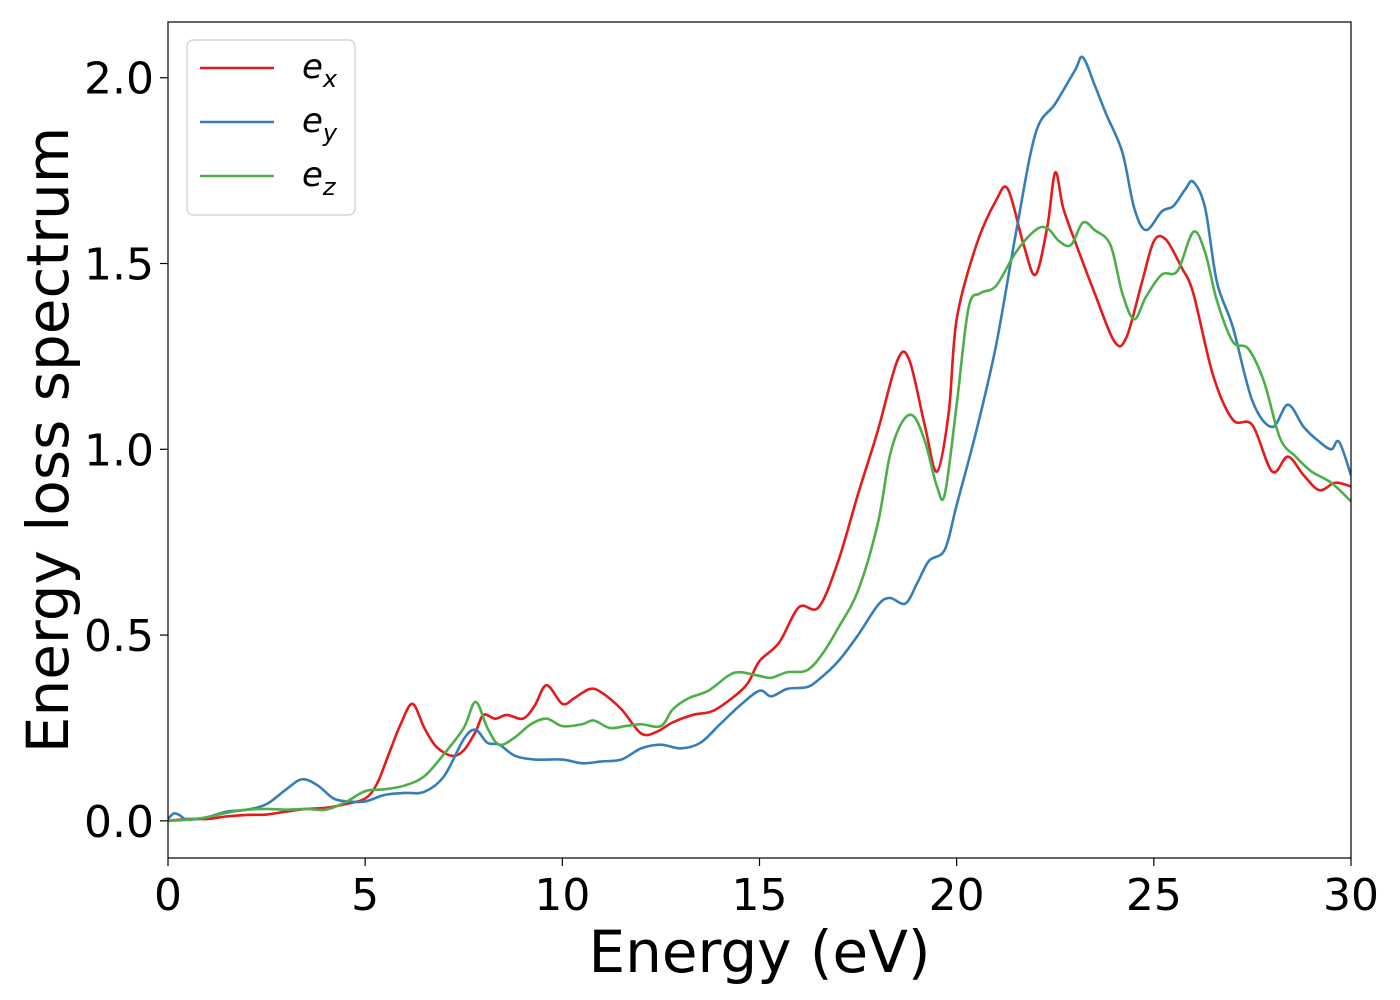 This screenshot has height=1000, width=1400. I want to click on y-tick-label: 0.5, so click(119, 636).